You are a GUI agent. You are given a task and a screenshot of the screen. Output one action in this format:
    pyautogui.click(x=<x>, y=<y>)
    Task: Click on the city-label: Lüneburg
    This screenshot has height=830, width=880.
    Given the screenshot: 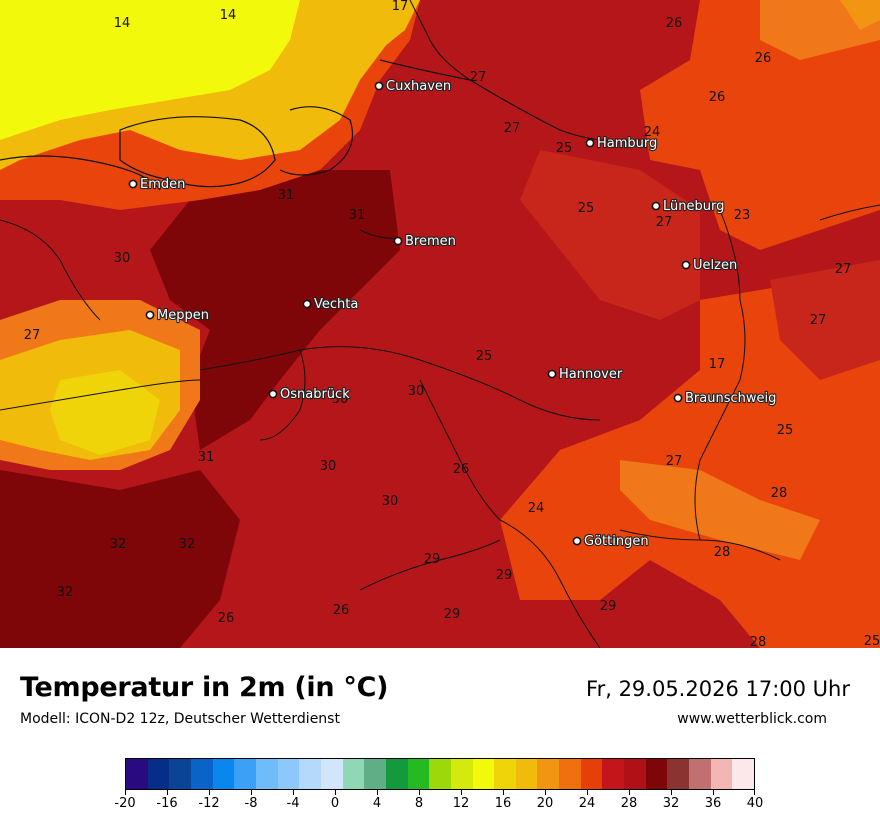 What is the action you would take?
    pyautogui.click(x=693, y=206)
    